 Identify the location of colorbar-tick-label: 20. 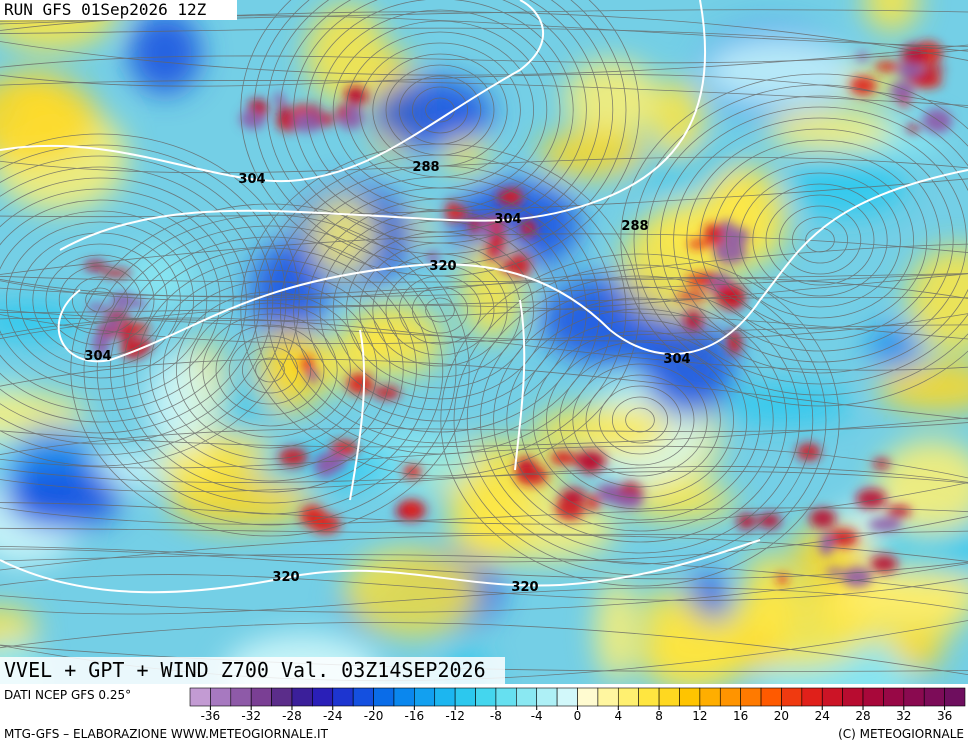
(781, 716).